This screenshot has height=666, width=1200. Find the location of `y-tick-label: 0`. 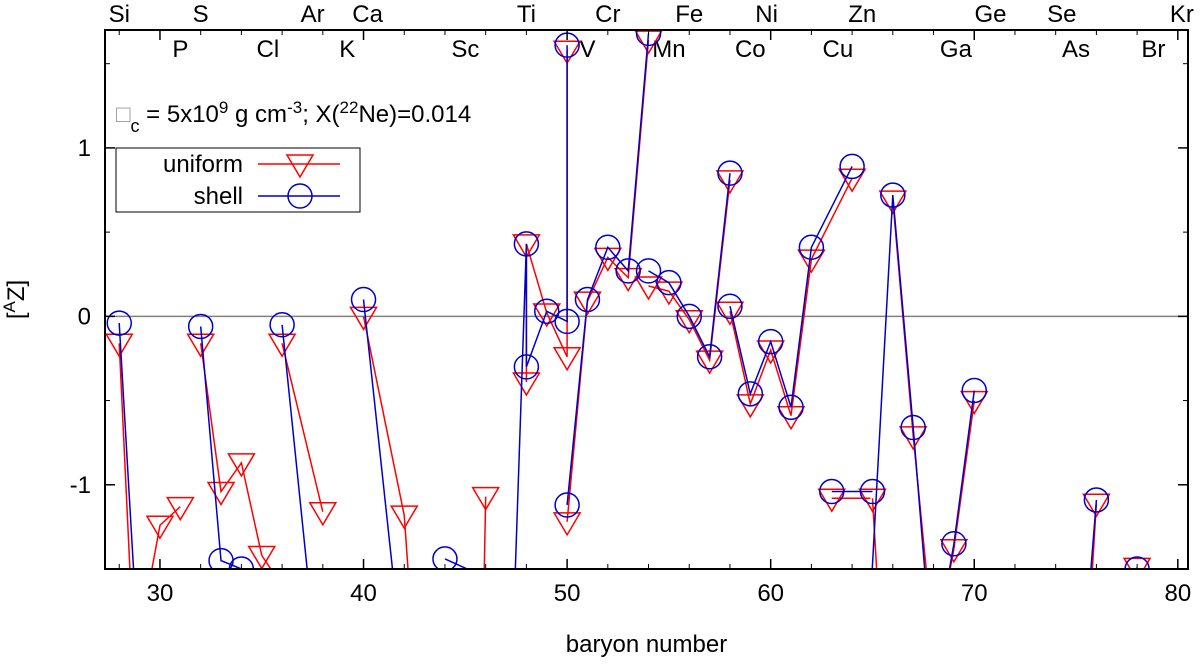

y-tick-label: 0 is located at coordinates (84, 316).